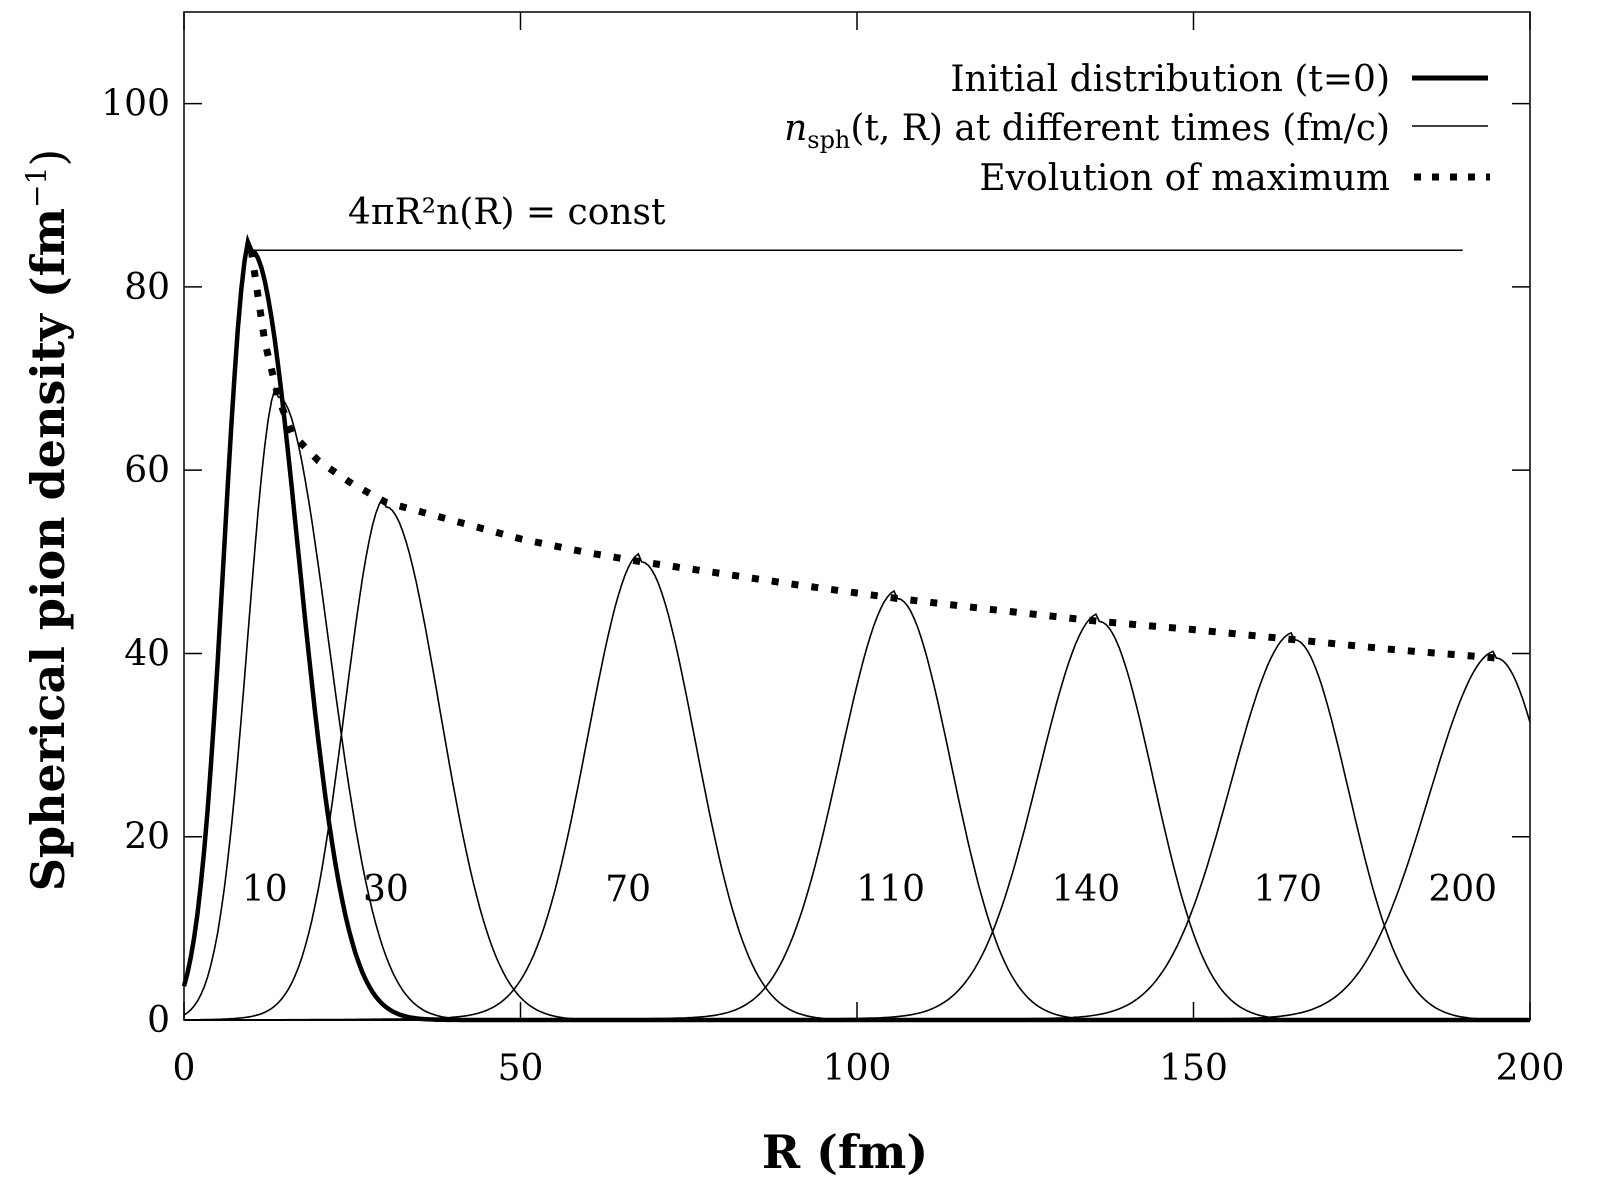 The image size is (1598, 1200). Describe the element at coordinates (265, 889) in the screenshot. I see `curve-label-t10: 10` at that location.